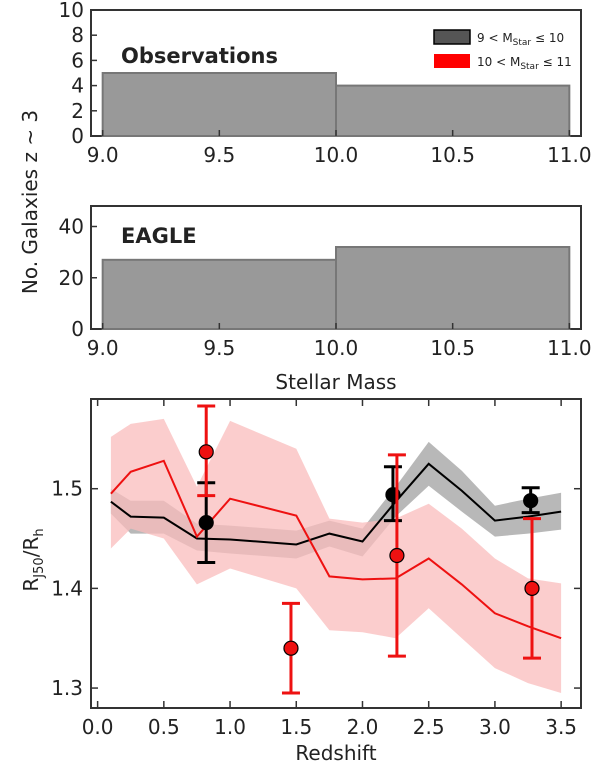 This screenshot has height=770, width=598. Describe the element at coordinates (363, 727) in the screenshot. I see `x-tick-label: 2.0` at that location.